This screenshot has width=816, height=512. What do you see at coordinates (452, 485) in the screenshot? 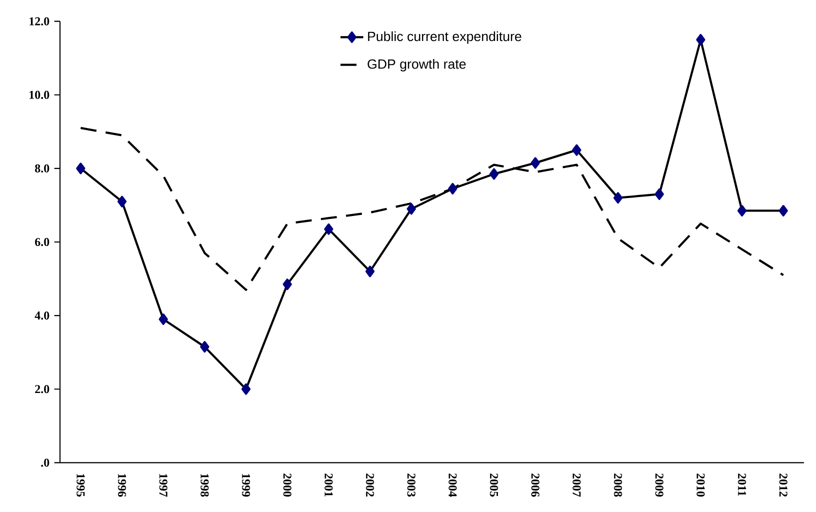
I see `x-tick-label: 2004` at bounding box center [452, 485].